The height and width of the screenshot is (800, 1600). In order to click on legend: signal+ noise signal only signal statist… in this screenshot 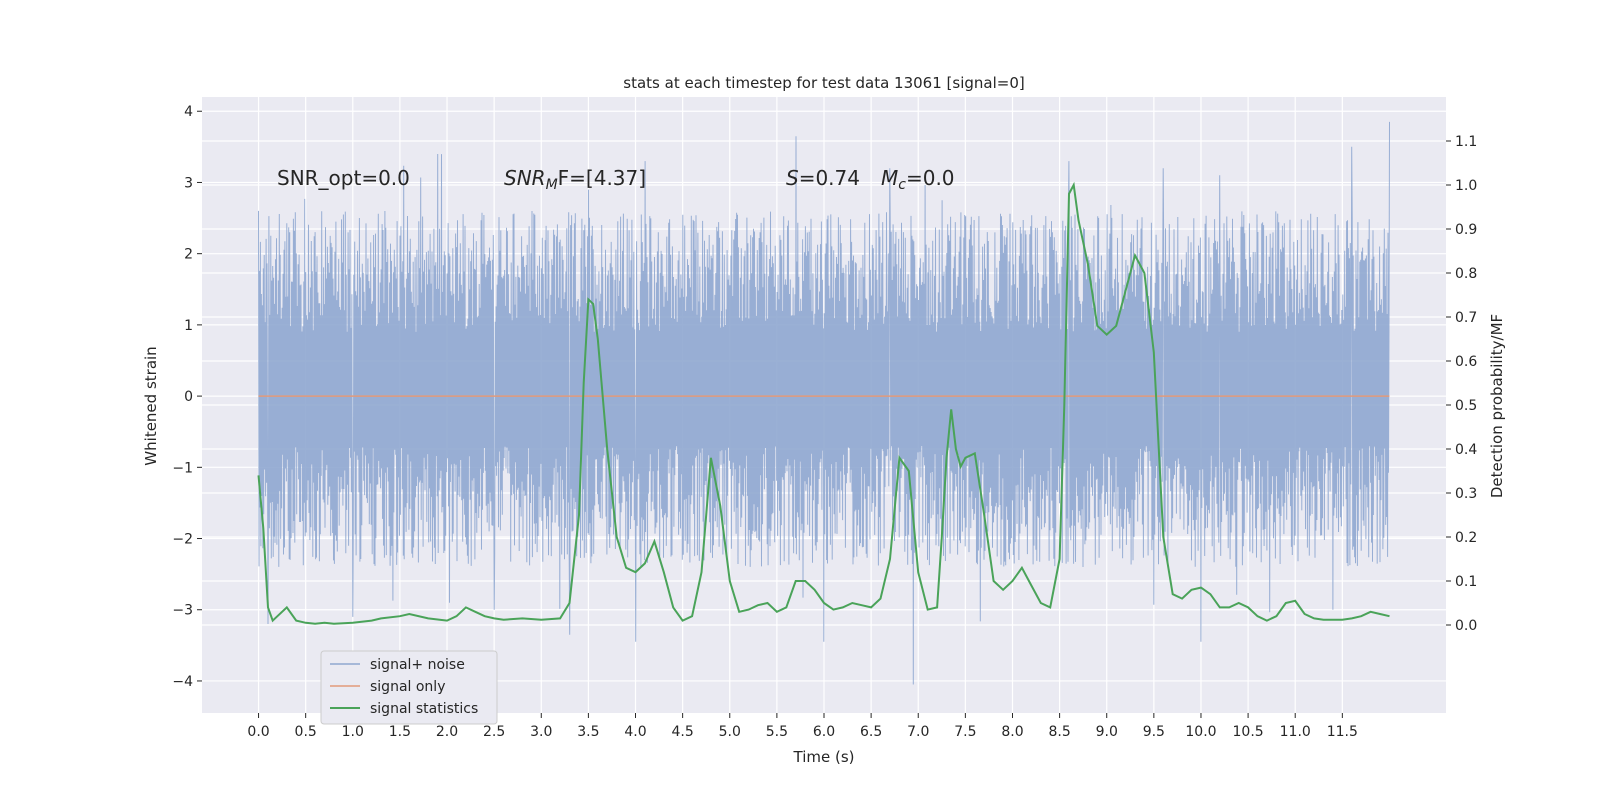, I will do `click(409, 687)`.